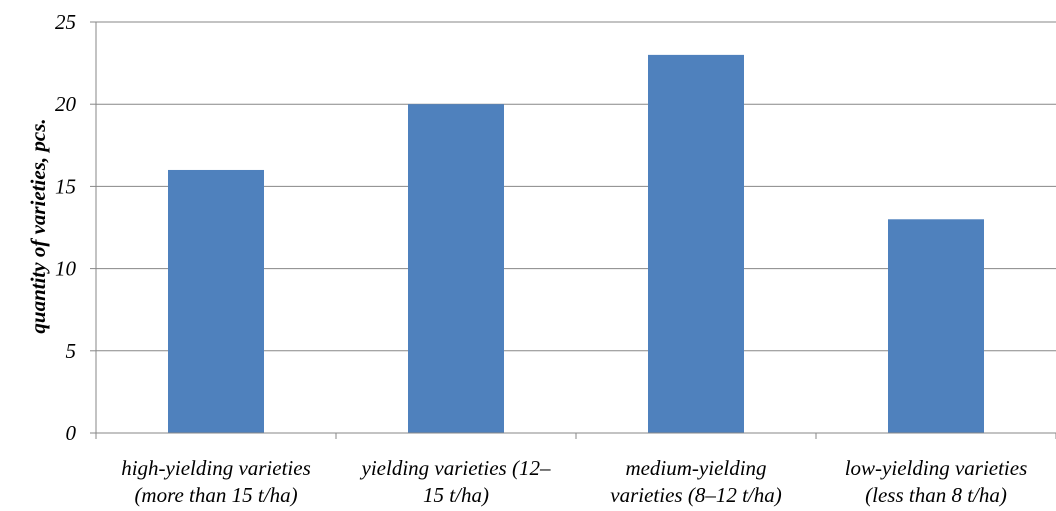 This screenshot has width=1056, height=511. What do you see at coordinates (936, 468) in the screenshot?
I see `x-category-label-line: low-yielding varieties` at bounding box center [936, 468].